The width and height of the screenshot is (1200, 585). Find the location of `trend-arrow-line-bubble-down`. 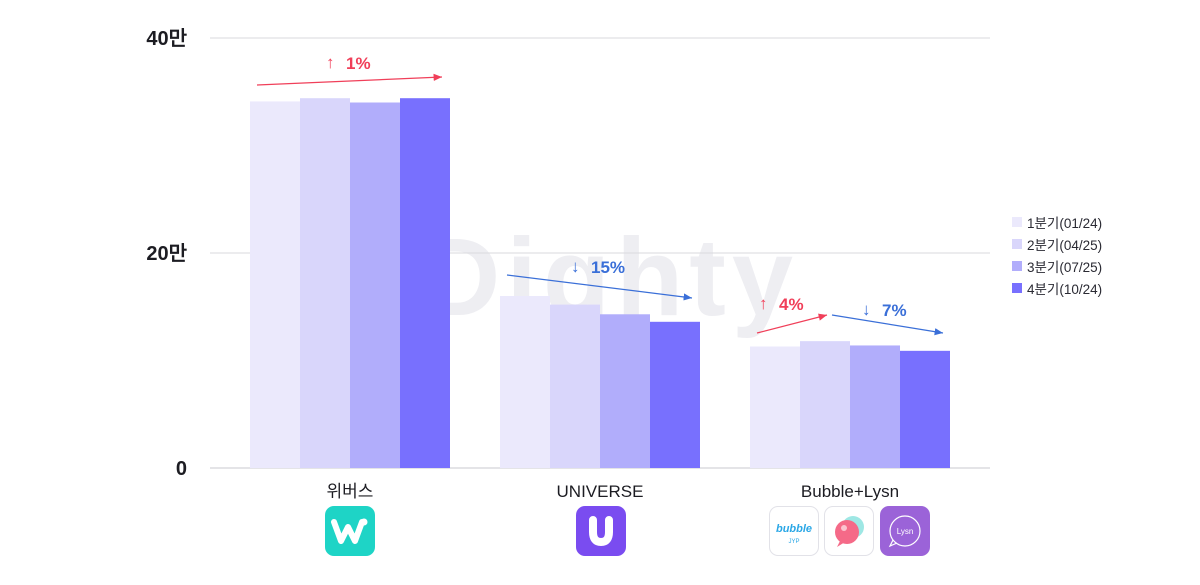

trend-arrow-line-bubble-down is located at coordinates (887, 325).